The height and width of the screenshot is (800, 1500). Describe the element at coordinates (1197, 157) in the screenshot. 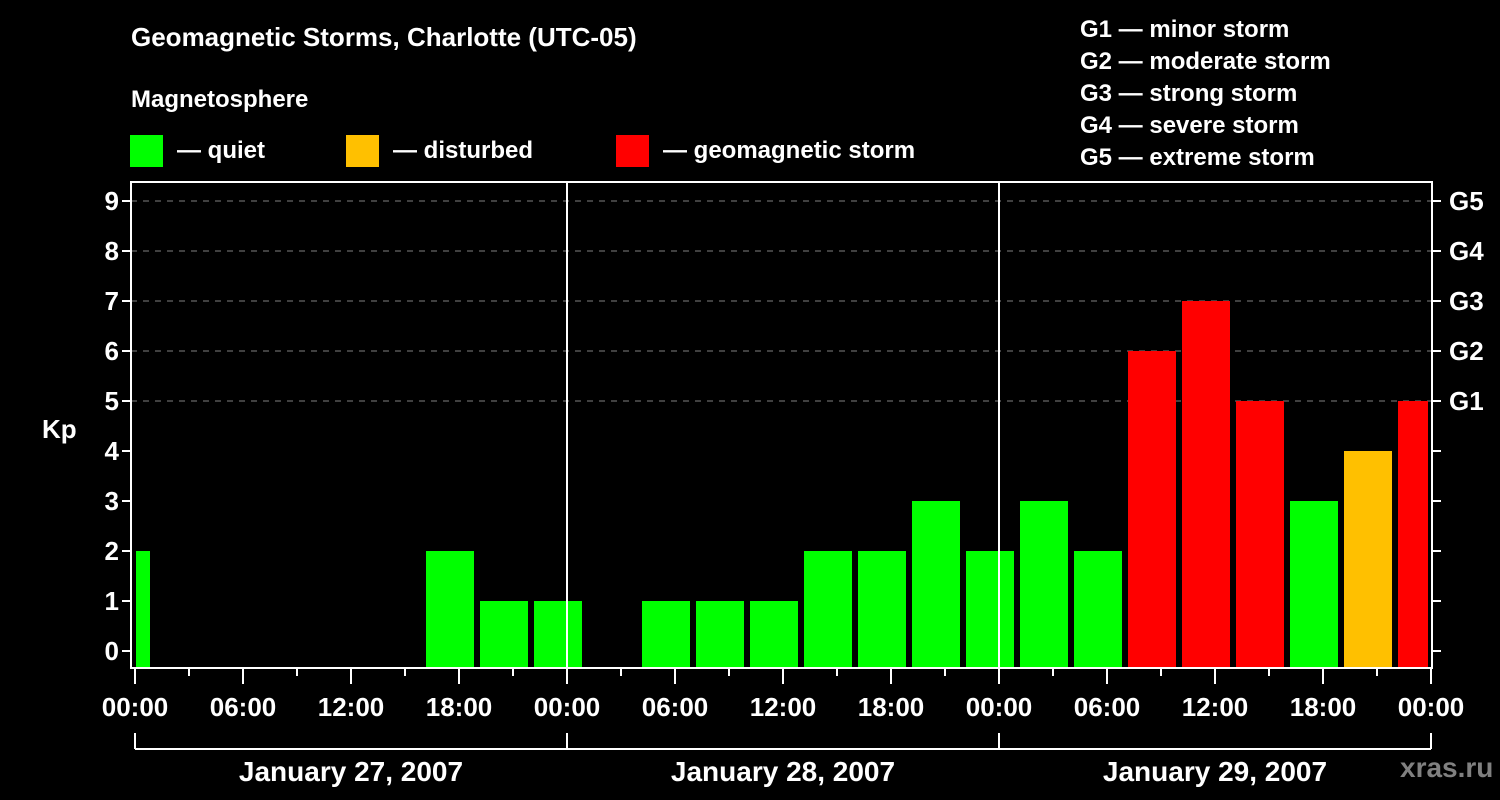

I see `scale-g5: G5 — extreme storm` at that location.